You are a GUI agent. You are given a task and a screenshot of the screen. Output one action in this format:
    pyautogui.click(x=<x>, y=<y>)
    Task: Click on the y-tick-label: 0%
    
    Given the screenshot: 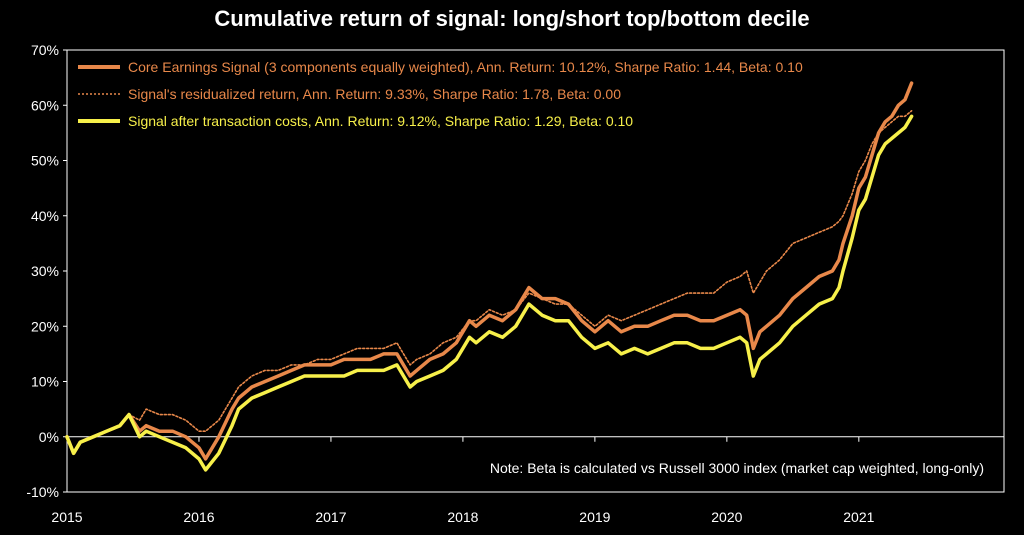 What is the action you would take?
    pyautogui.click(x=49, y=437)
    